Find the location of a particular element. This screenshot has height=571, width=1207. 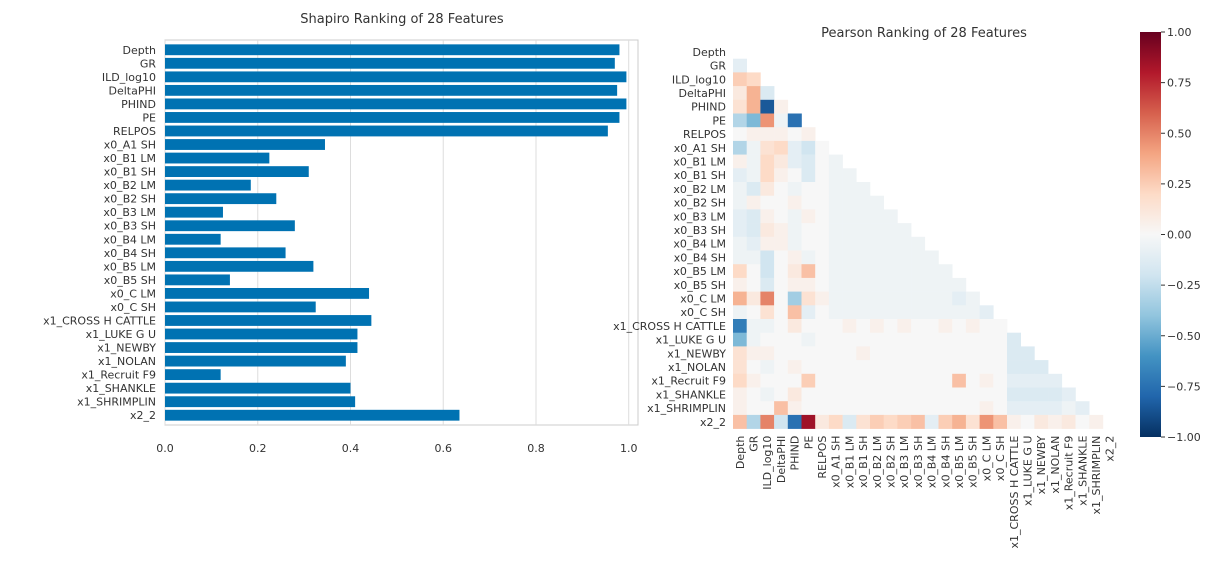

pearson-x-tick: x1_CROSS H CATTLE is located at coordinates (1014, 492).